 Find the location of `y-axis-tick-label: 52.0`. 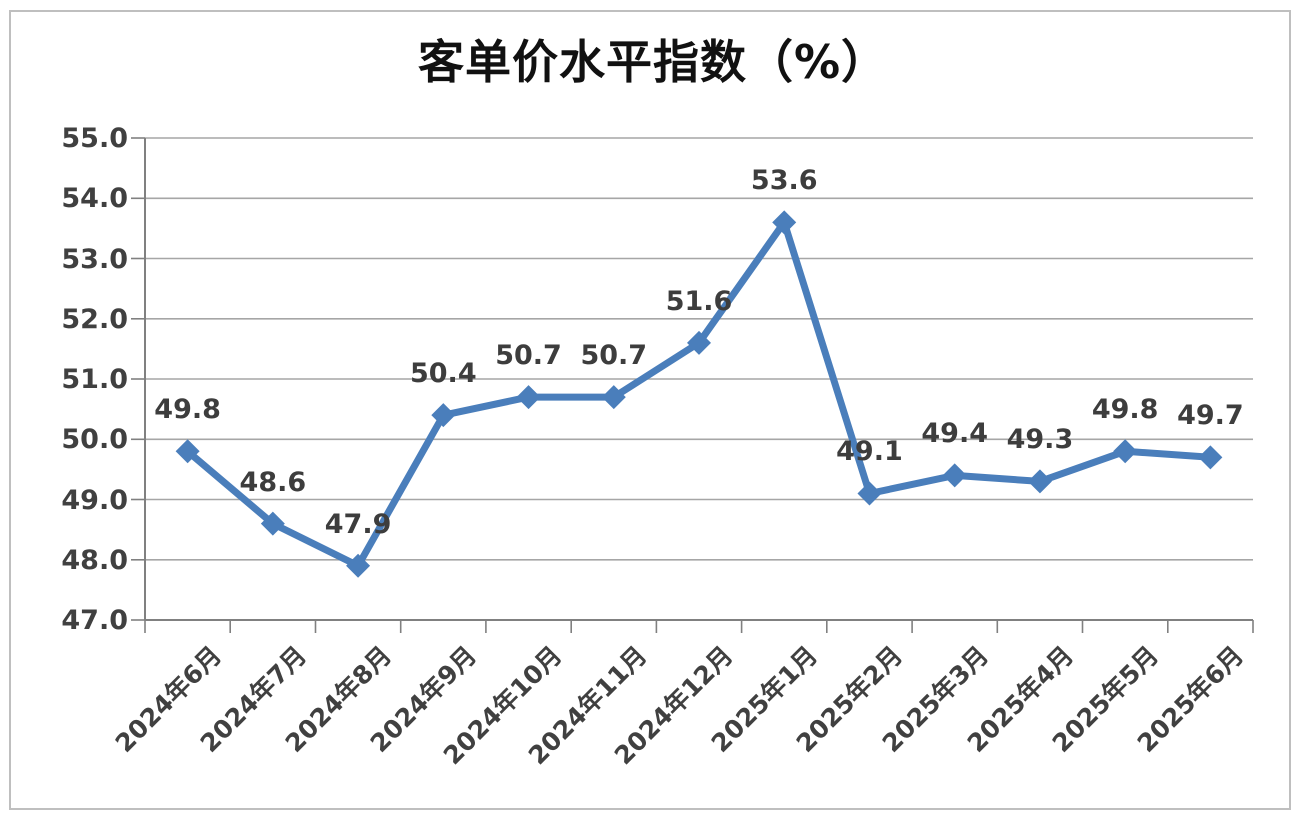

y-axis-tick-label: 52.0 is located at coordinates (94, 319).